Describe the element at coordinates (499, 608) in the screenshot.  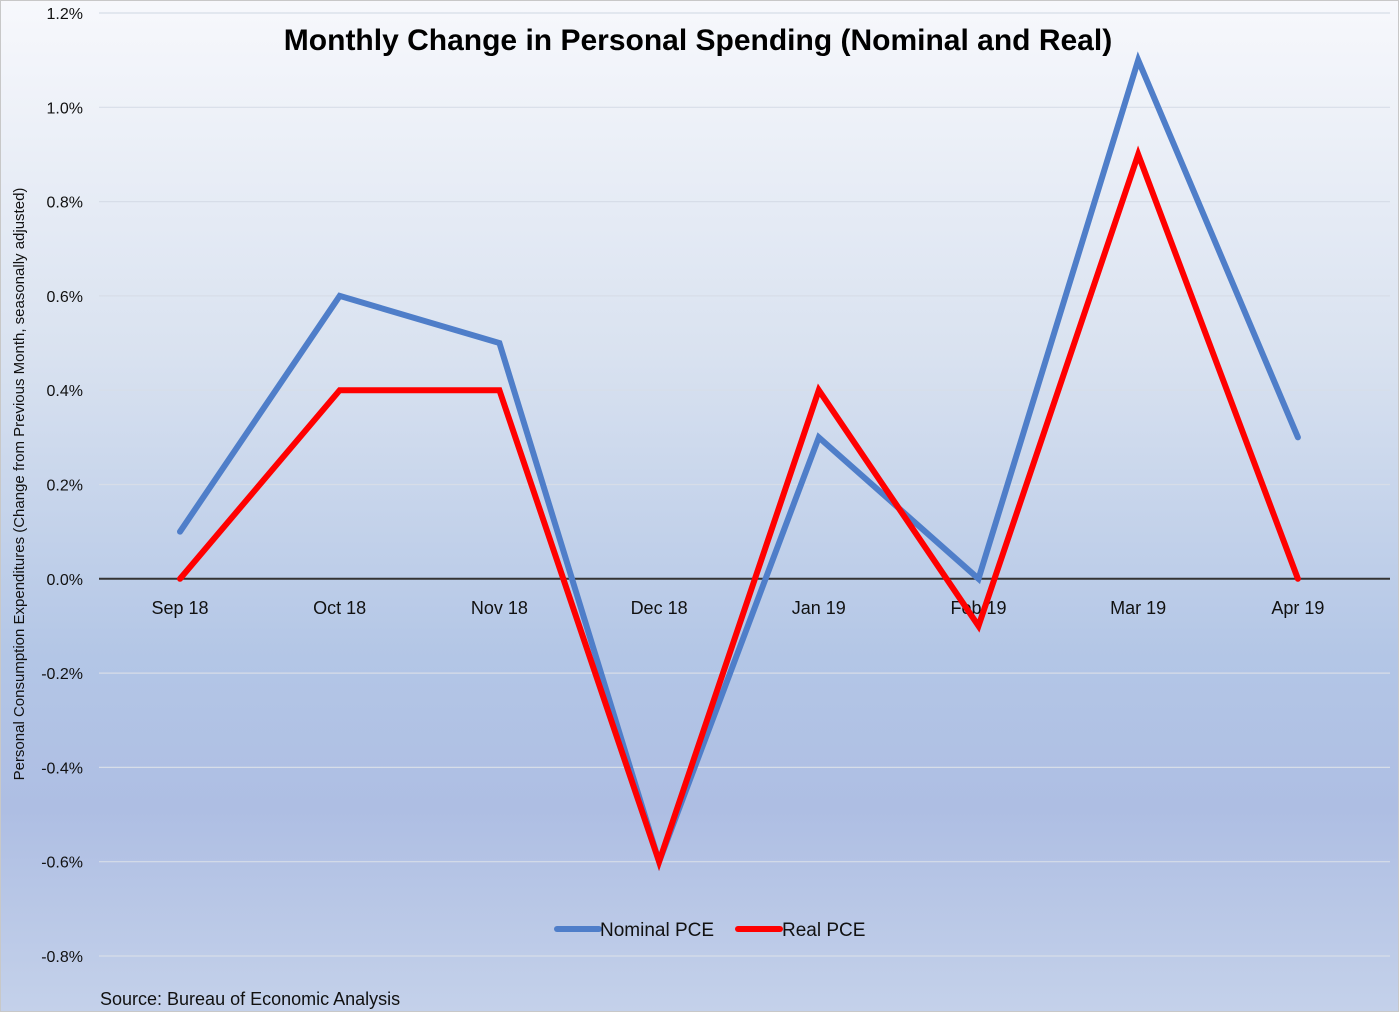
I see `x-tick-label: Nov 18` at that location.